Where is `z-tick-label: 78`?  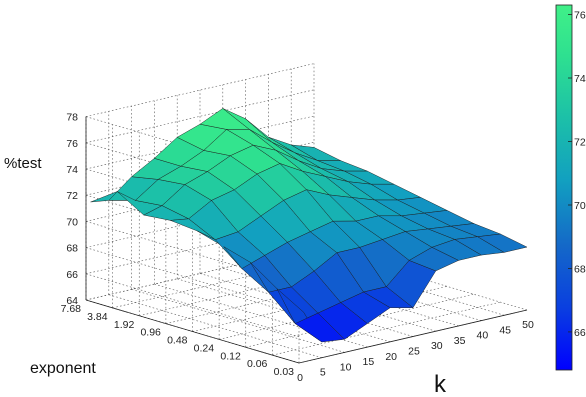 z-tick-label: 78 is located at coordinates (72, 118).